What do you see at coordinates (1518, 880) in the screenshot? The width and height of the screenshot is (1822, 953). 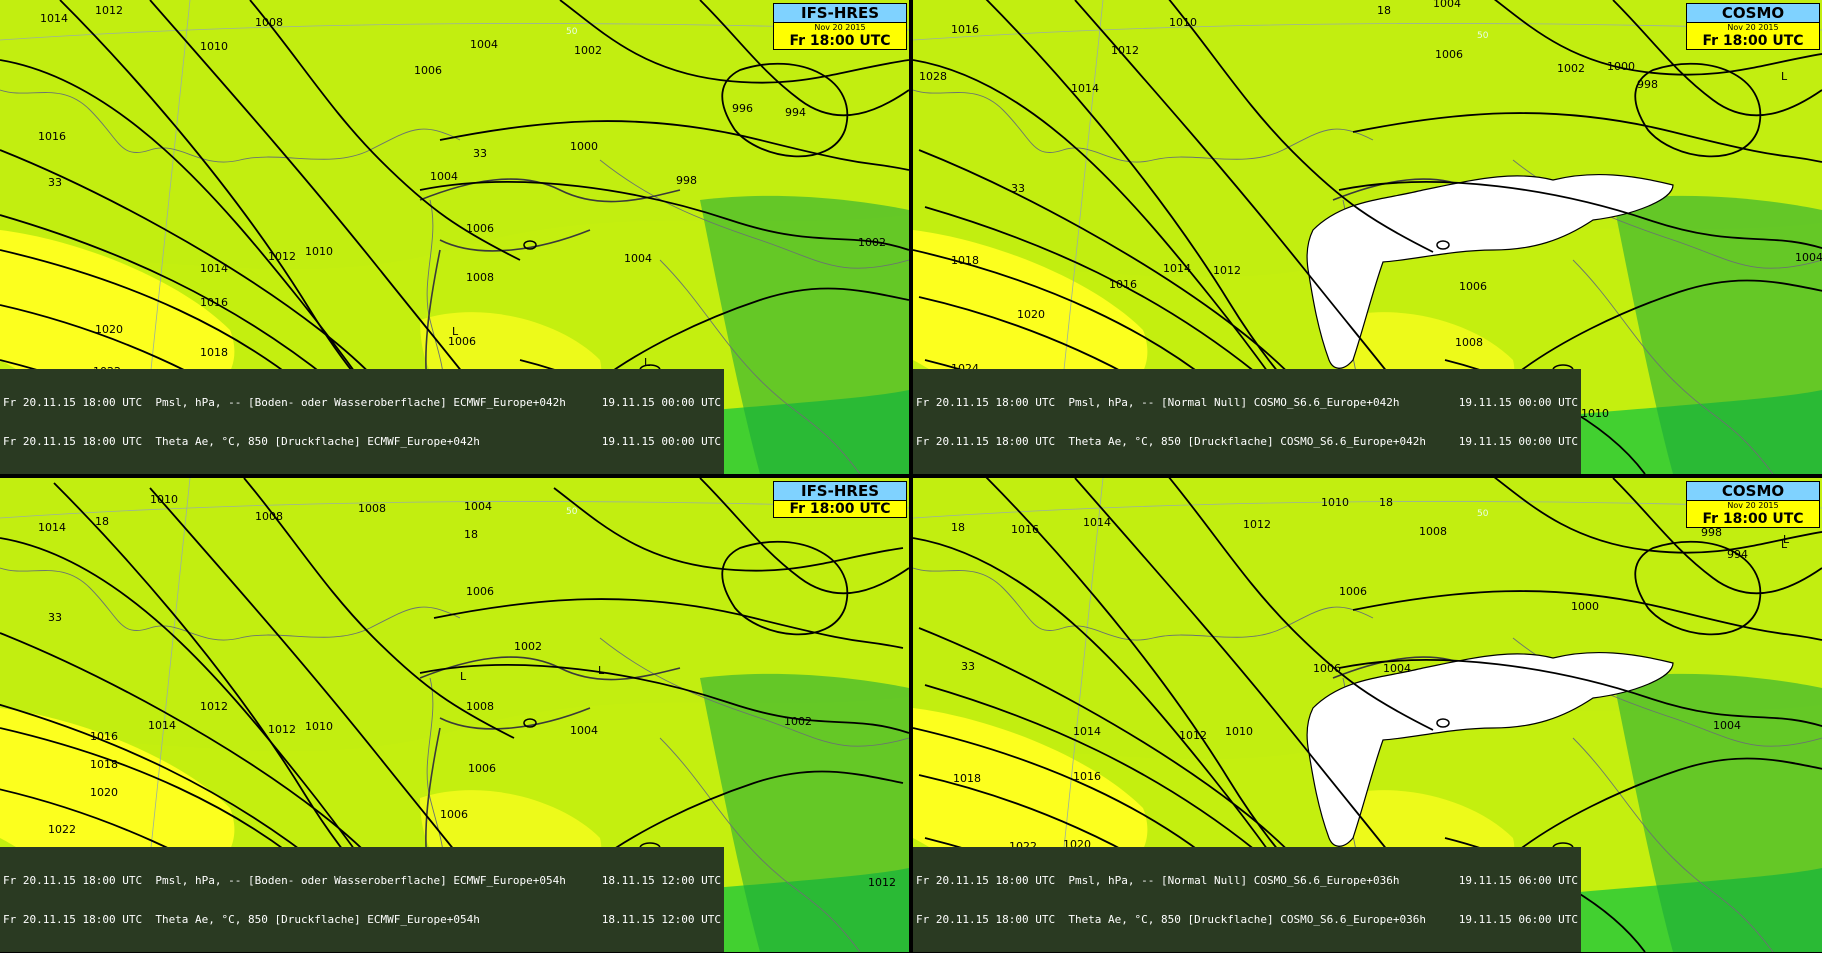 I see `info-run-1: 19.11.15 06:00 UTC` at bounding box center [1518, 880].